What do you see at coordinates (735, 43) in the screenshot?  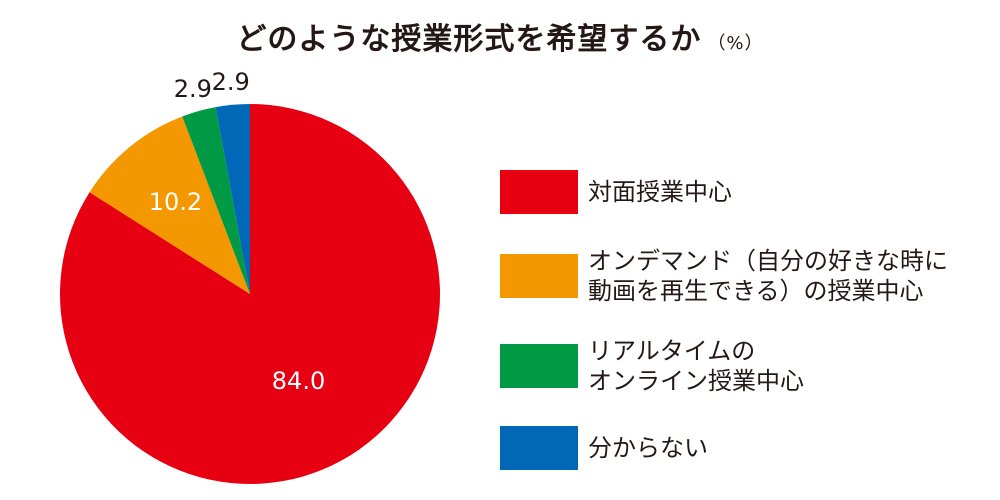 I see `title-unit: （%）` at bounding box center [735, 43].